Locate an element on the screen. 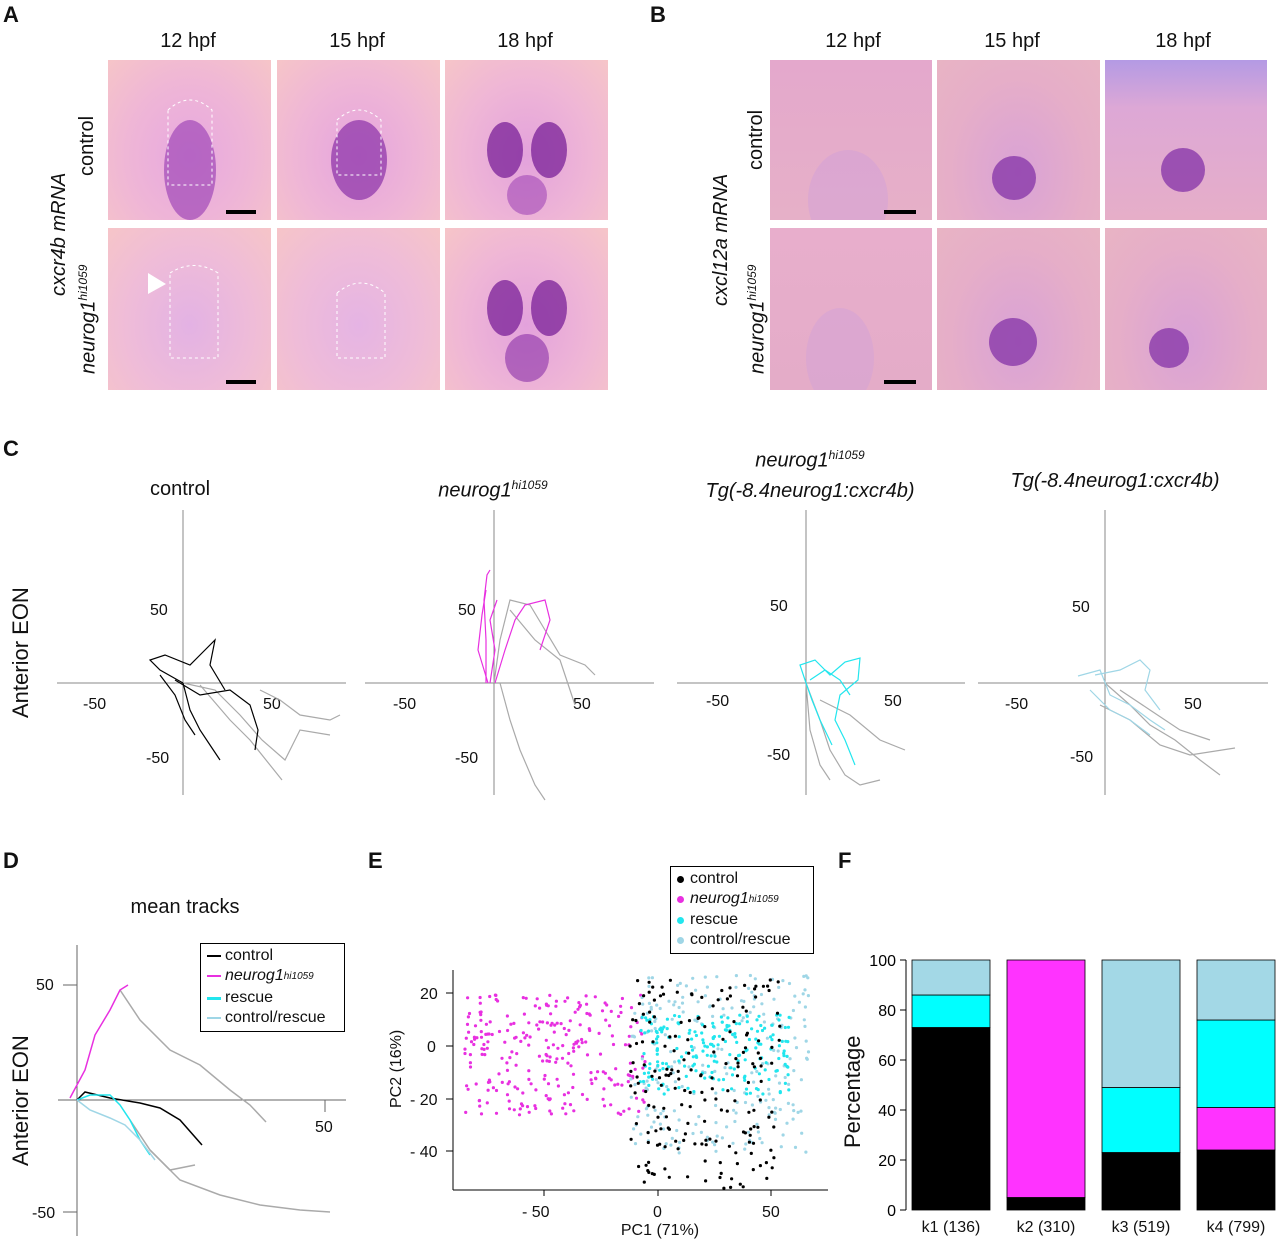 Image resolution: width=1280 pixels, height=1247 pixels. panel-f-ytick-label: 80 is located at coordinates (887, 1011).